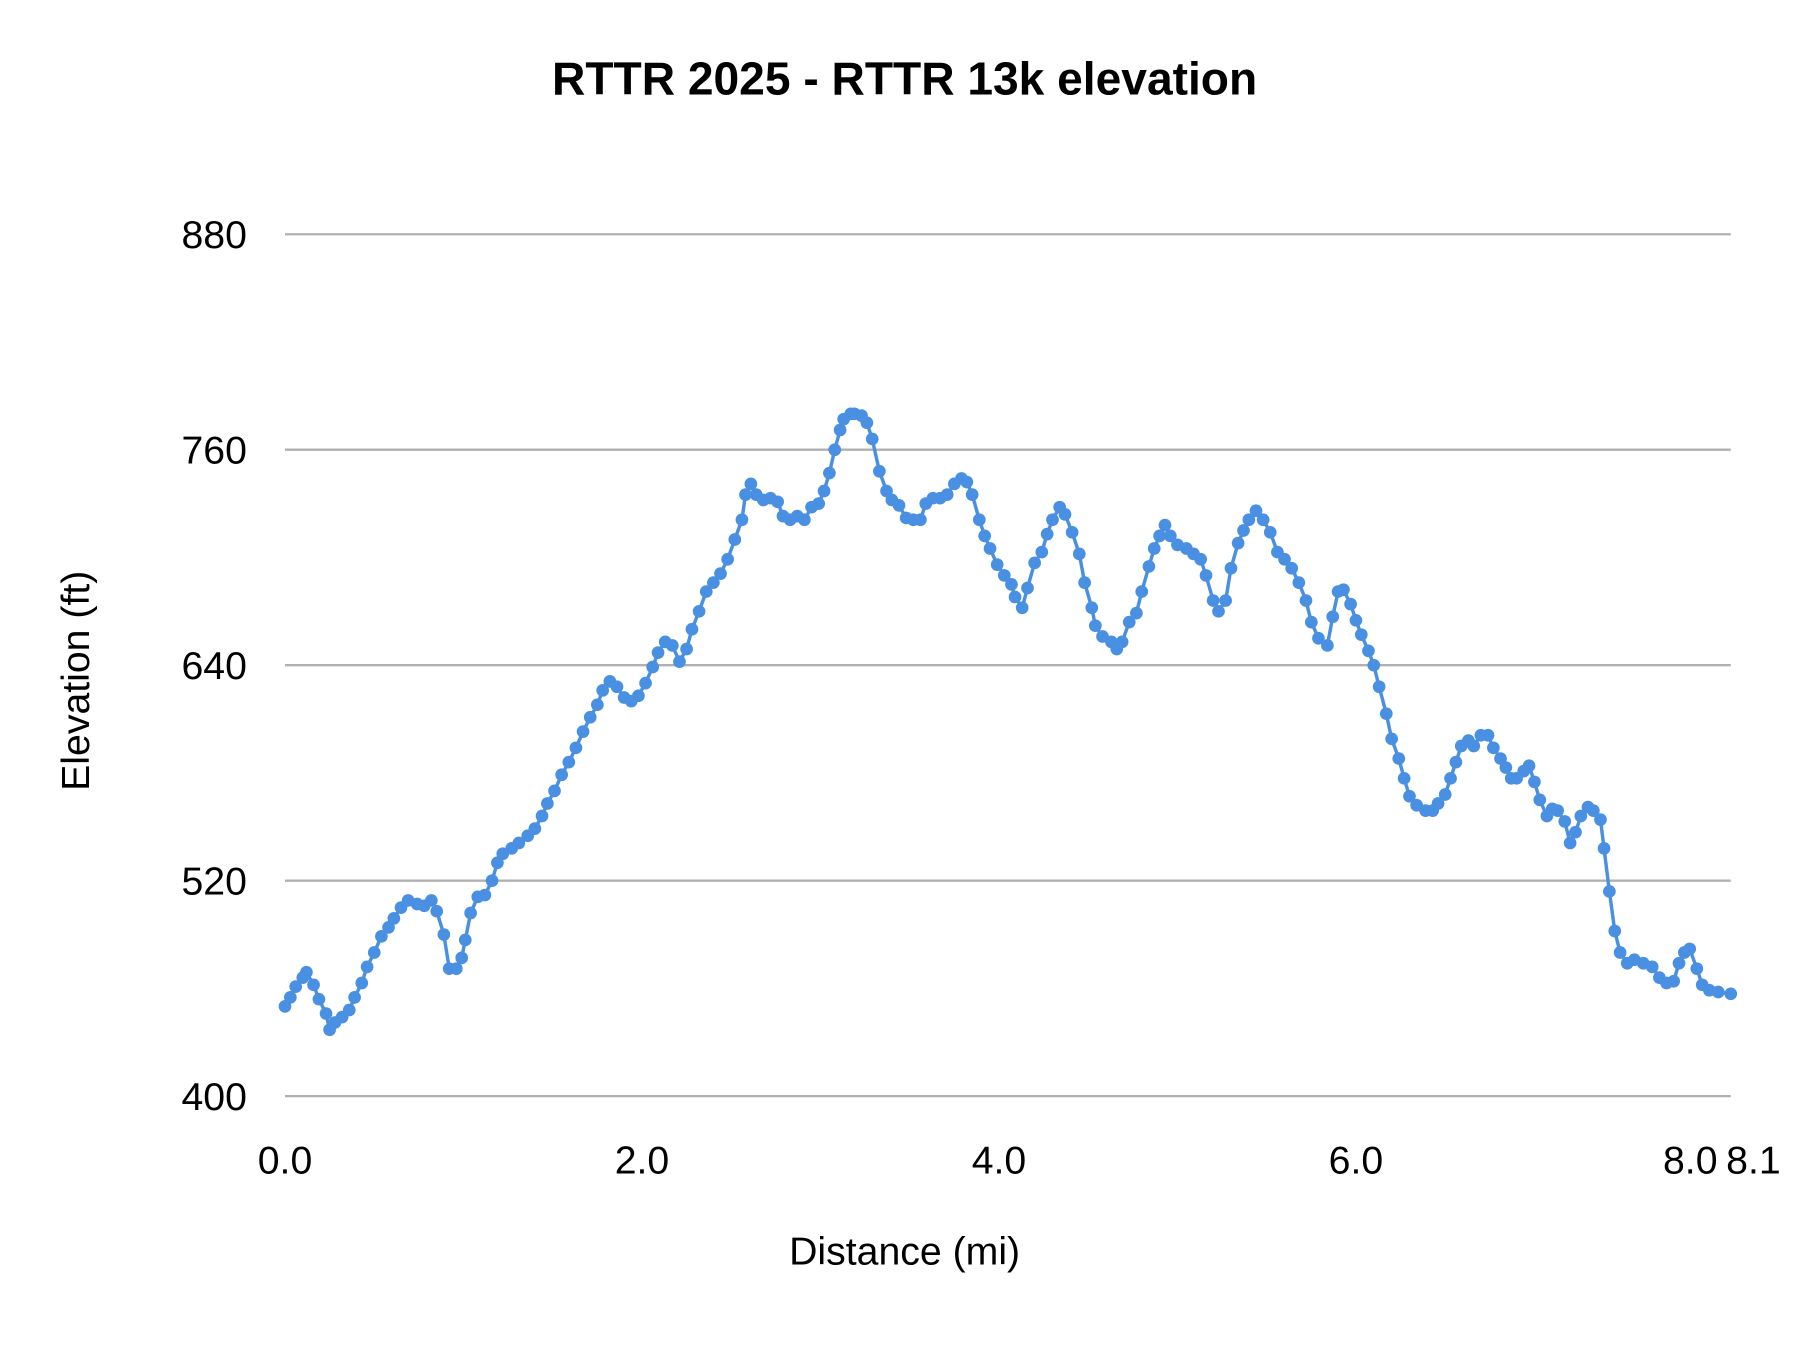 This screenshot has width=1800, height=1350. What do you see at coordinates (285, 1160) in the screenshot?
I see `x-tick-label: 0.0` at bounding box center [285, 1160].